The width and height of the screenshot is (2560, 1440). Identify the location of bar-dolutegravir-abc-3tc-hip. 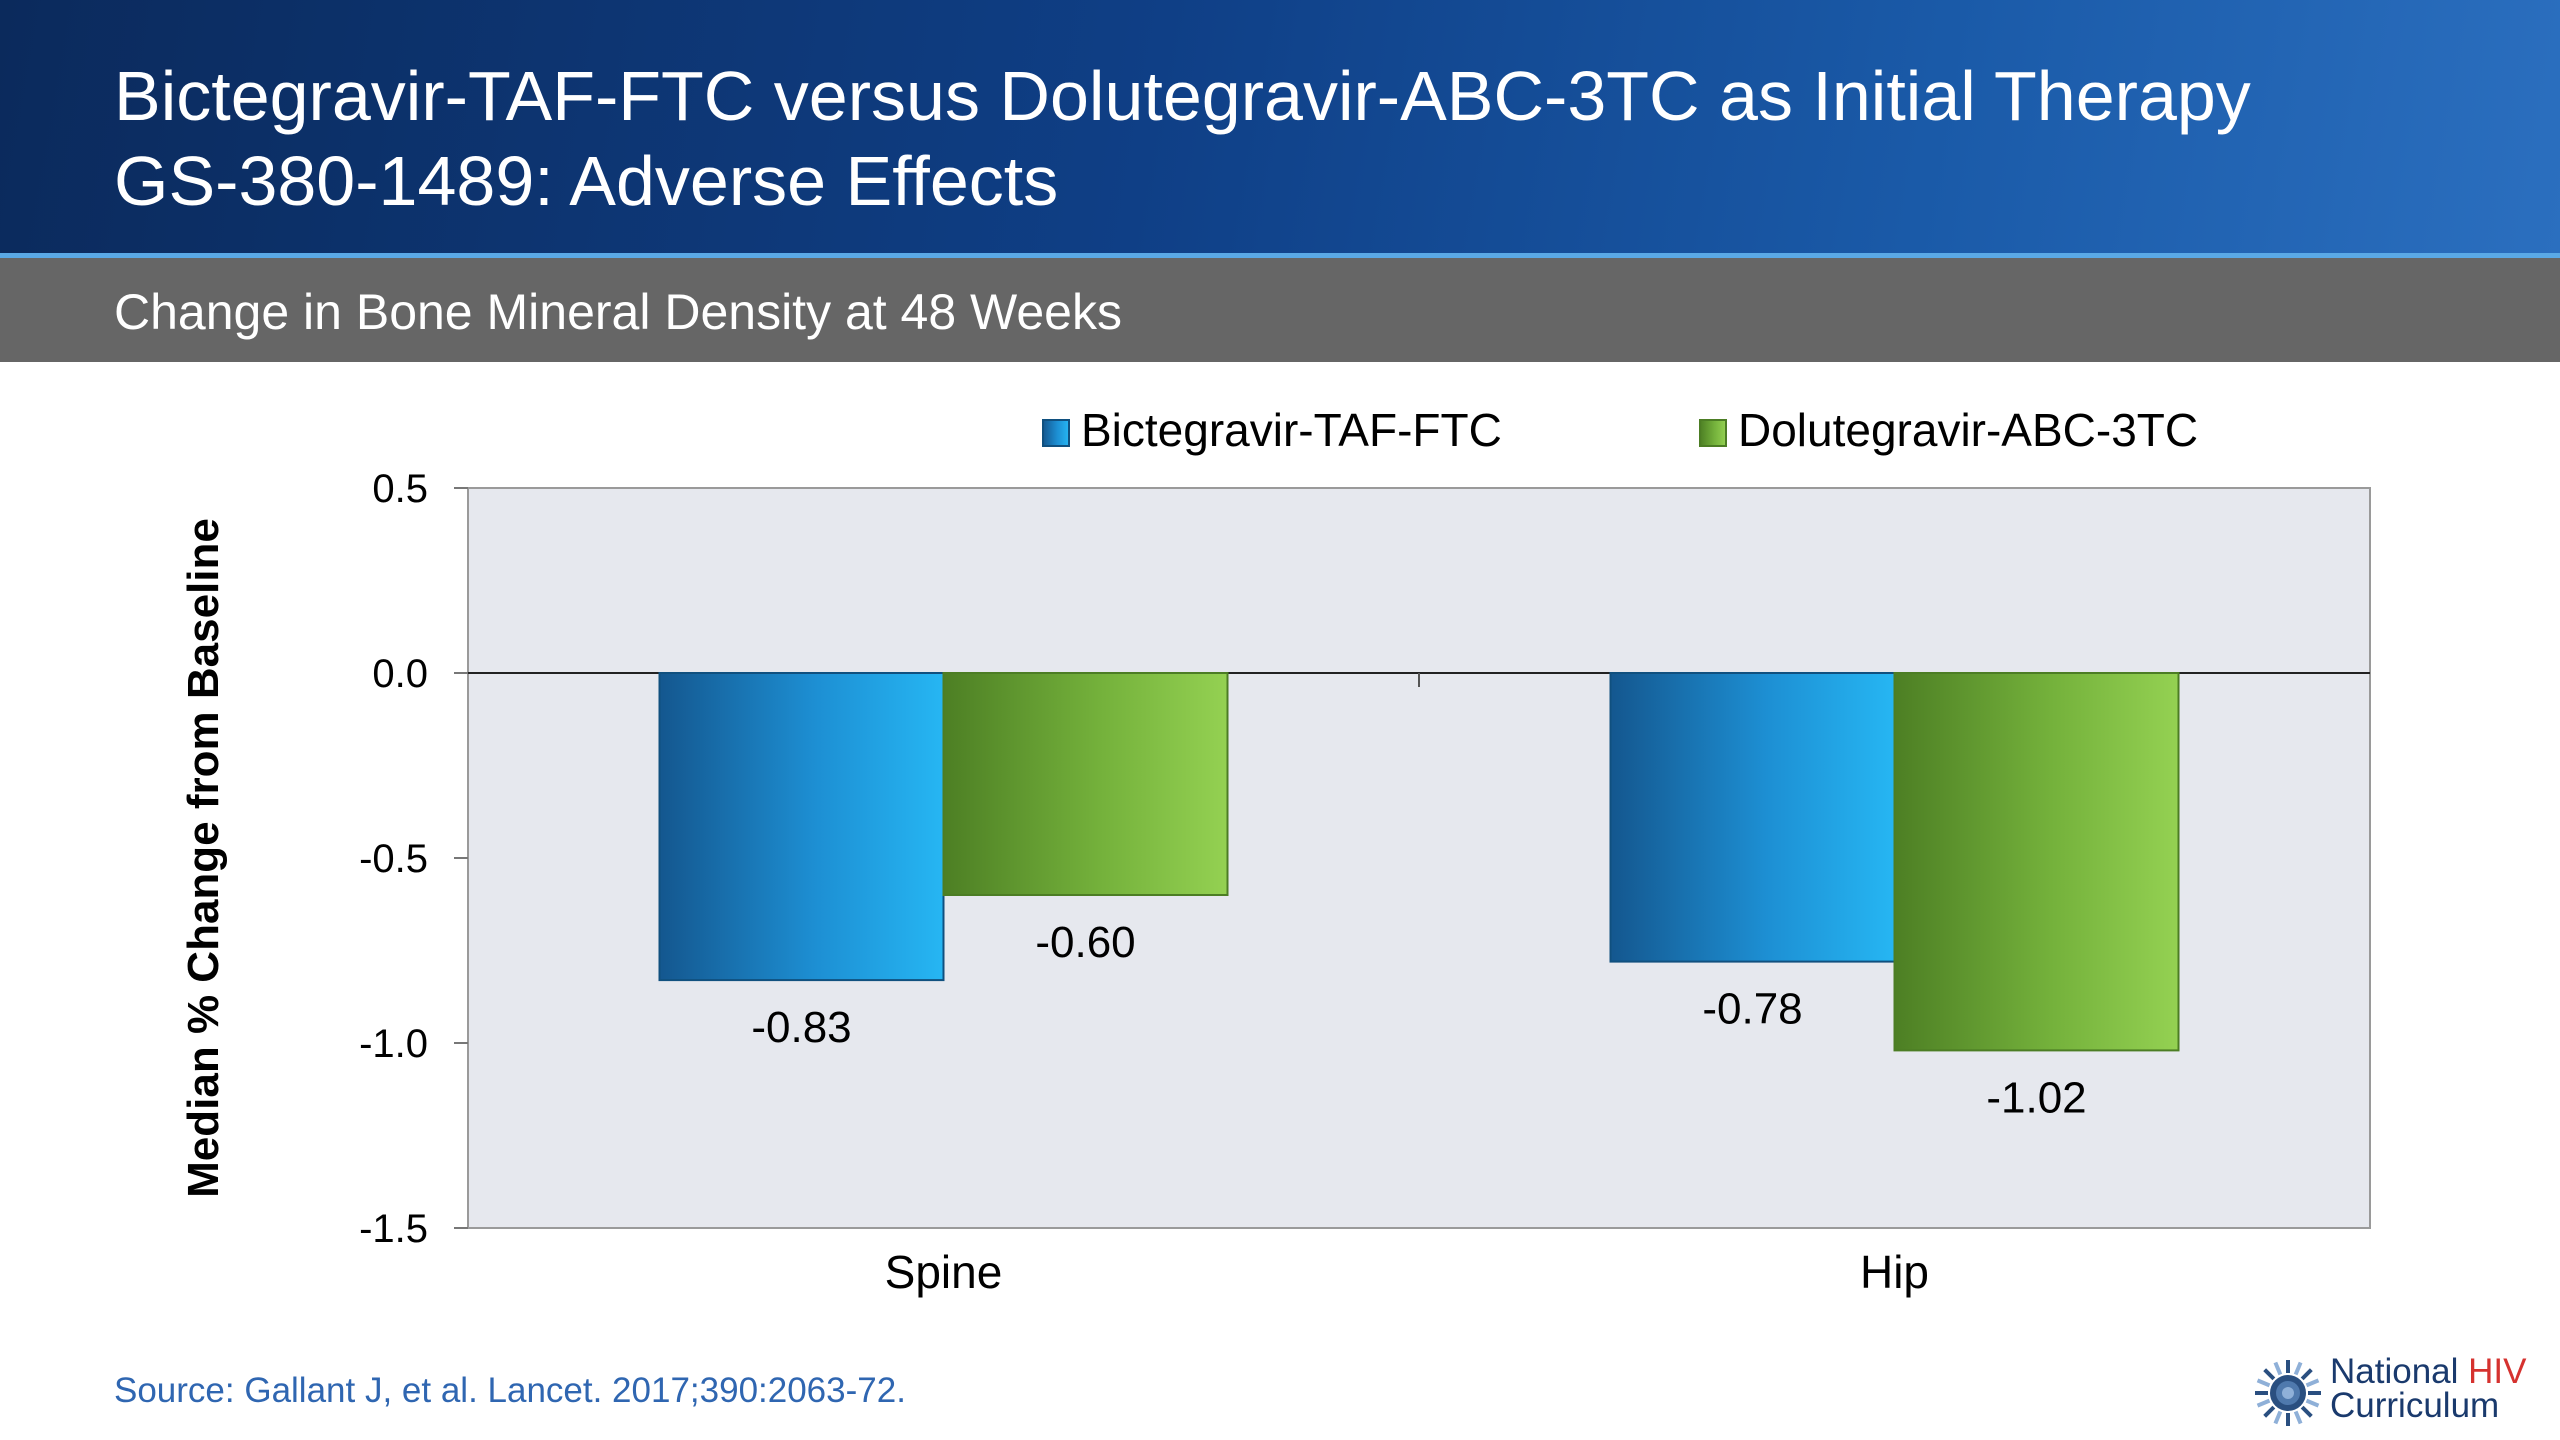
(2036, 862).